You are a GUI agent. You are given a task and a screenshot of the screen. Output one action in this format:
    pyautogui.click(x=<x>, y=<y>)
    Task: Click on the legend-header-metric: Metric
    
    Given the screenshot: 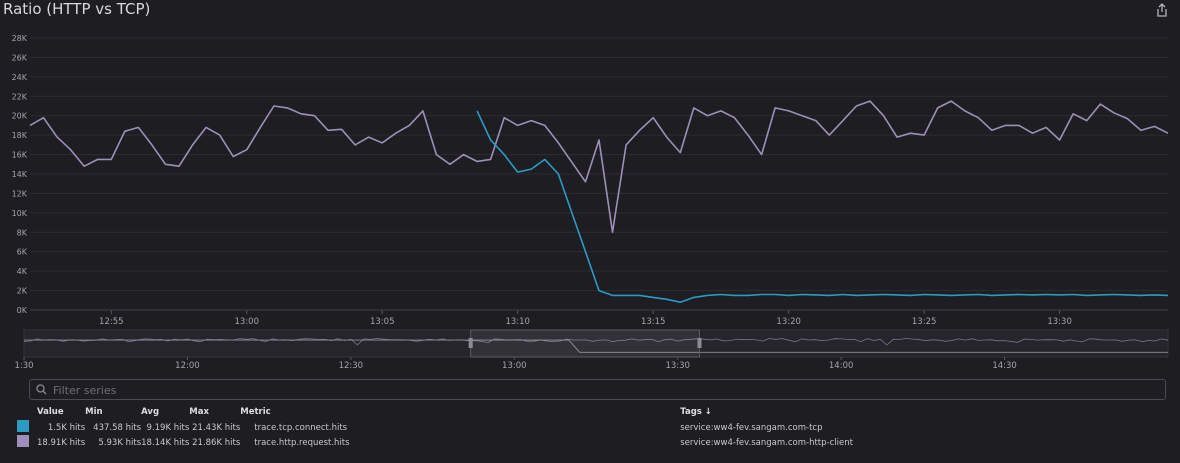 What is the action you would take?
    pyautogui.click(x=255, y=412)
    